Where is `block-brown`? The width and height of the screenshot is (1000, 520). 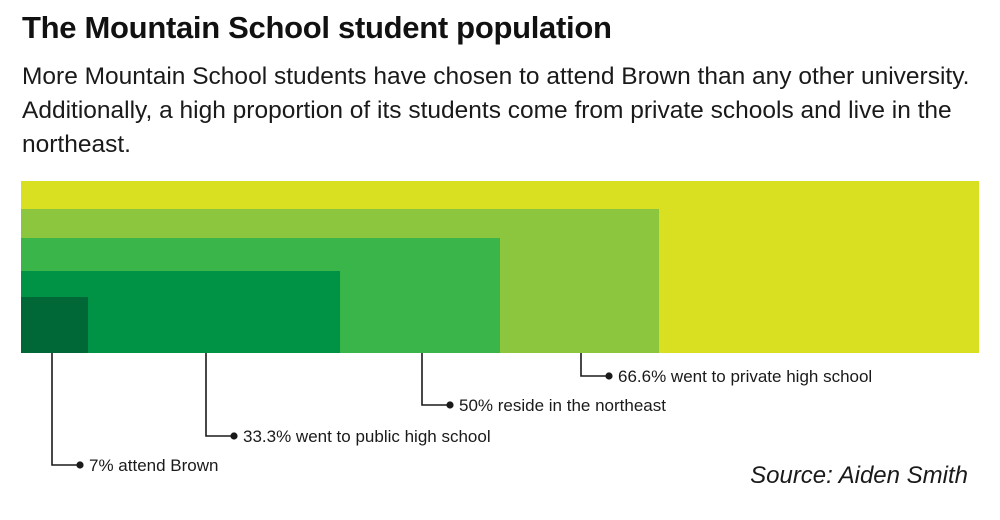 block-brown is located at coordinates (55, 325).